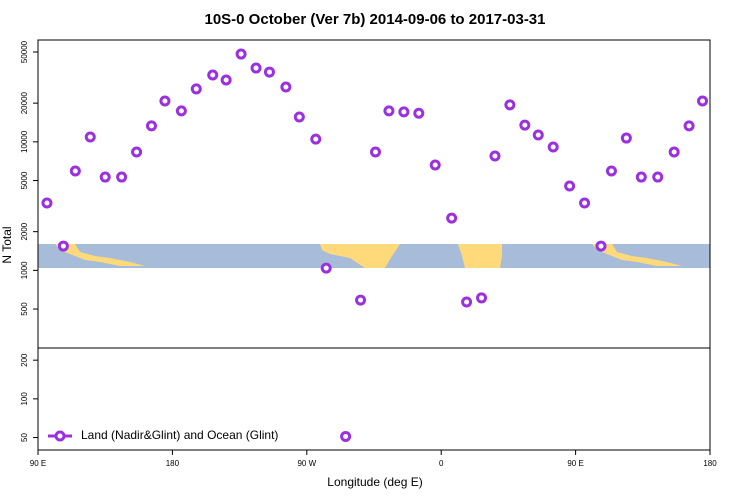  Describe the element at coordinates (24, 102) in the screenshot. I see `y-tick-label: 20000` at that location.